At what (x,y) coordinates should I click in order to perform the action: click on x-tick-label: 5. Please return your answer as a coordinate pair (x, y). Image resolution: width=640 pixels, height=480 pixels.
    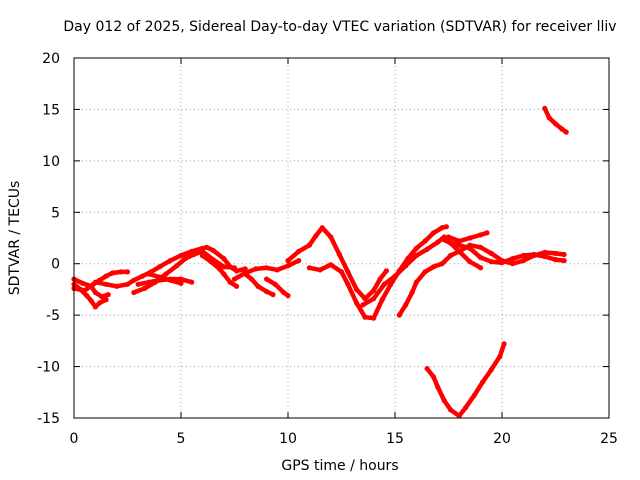
    Looking at the image, I should click on (181, 439).